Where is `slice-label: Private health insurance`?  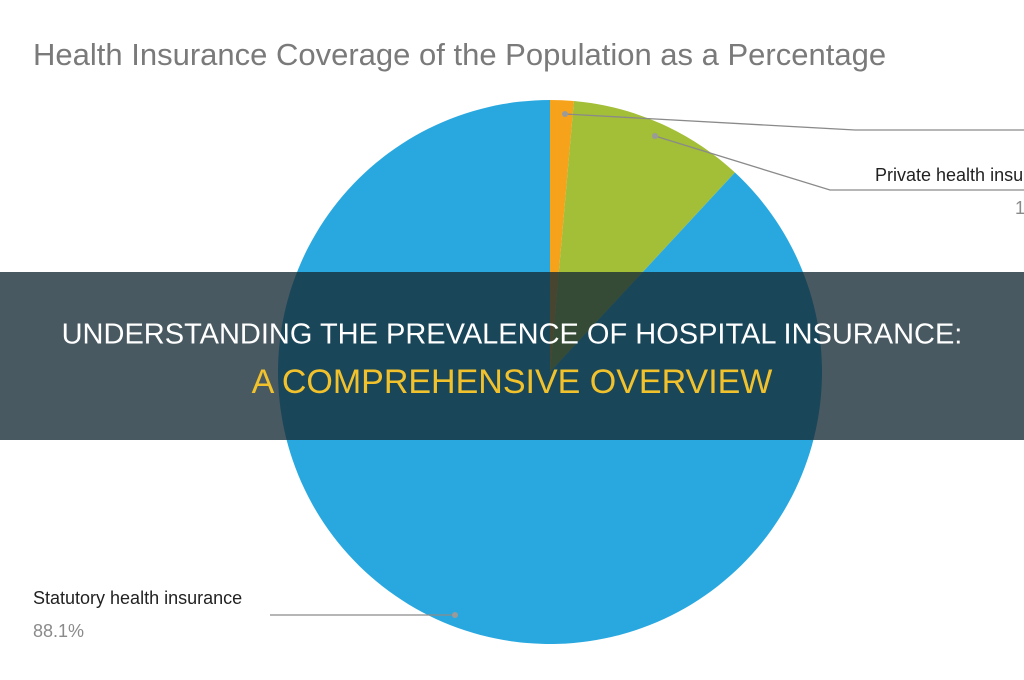
slice-label: Private health insurance is located at coordinates (949, 175).